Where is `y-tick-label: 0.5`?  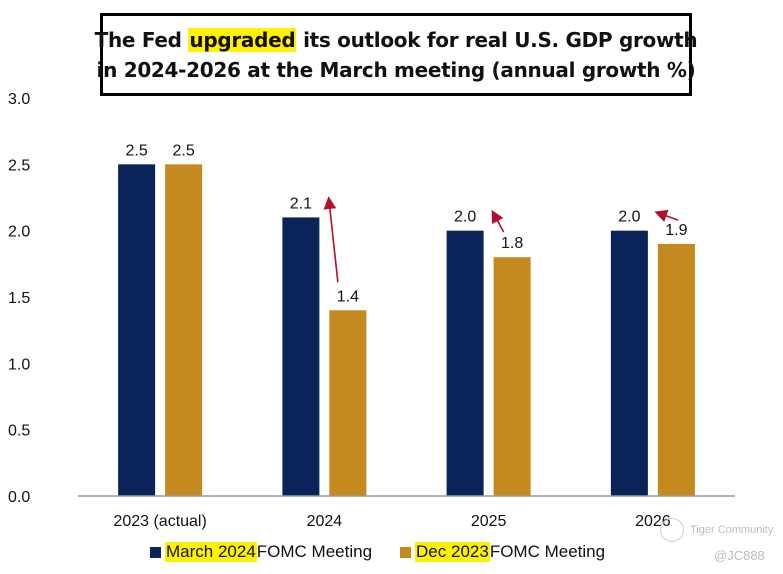
y-tick-label: 0.5 is located at coordinates (19, 431).